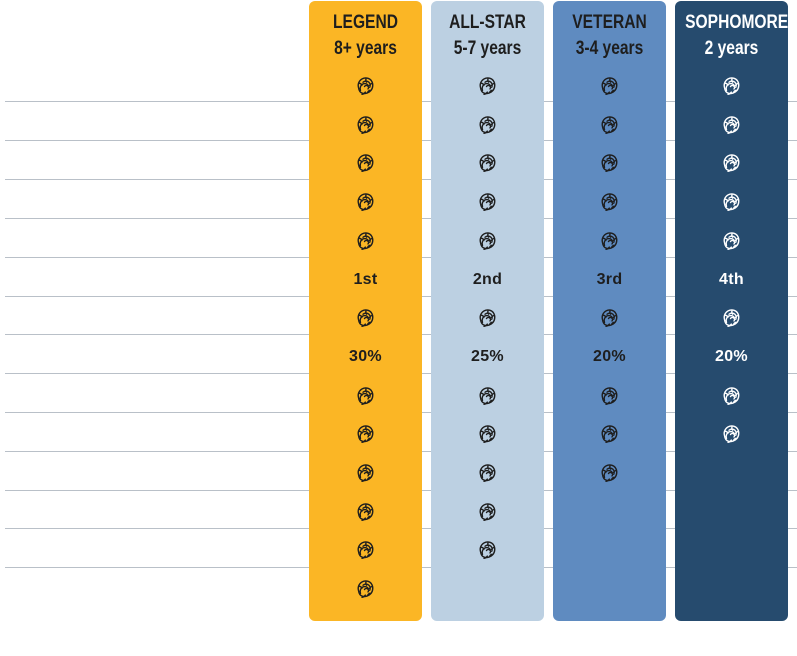  I want to click on column-title: LEGEND, so click(365, 22).